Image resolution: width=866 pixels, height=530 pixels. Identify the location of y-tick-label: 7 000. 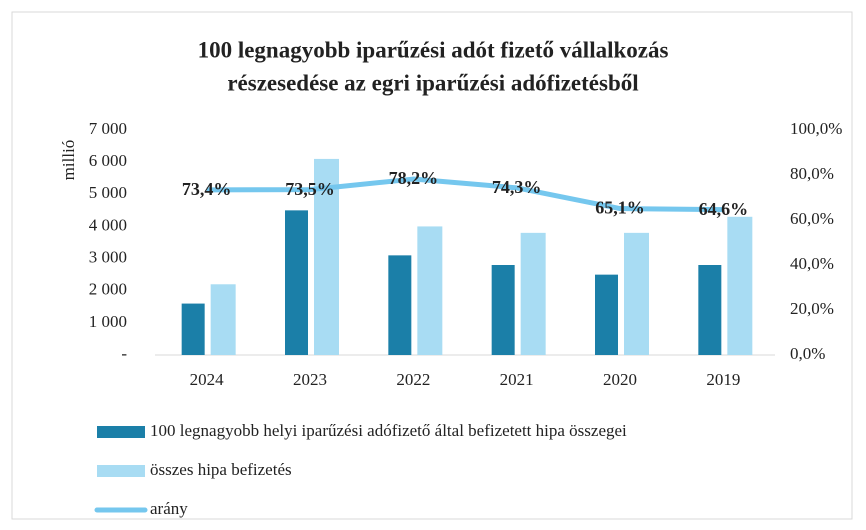
(108, 128).